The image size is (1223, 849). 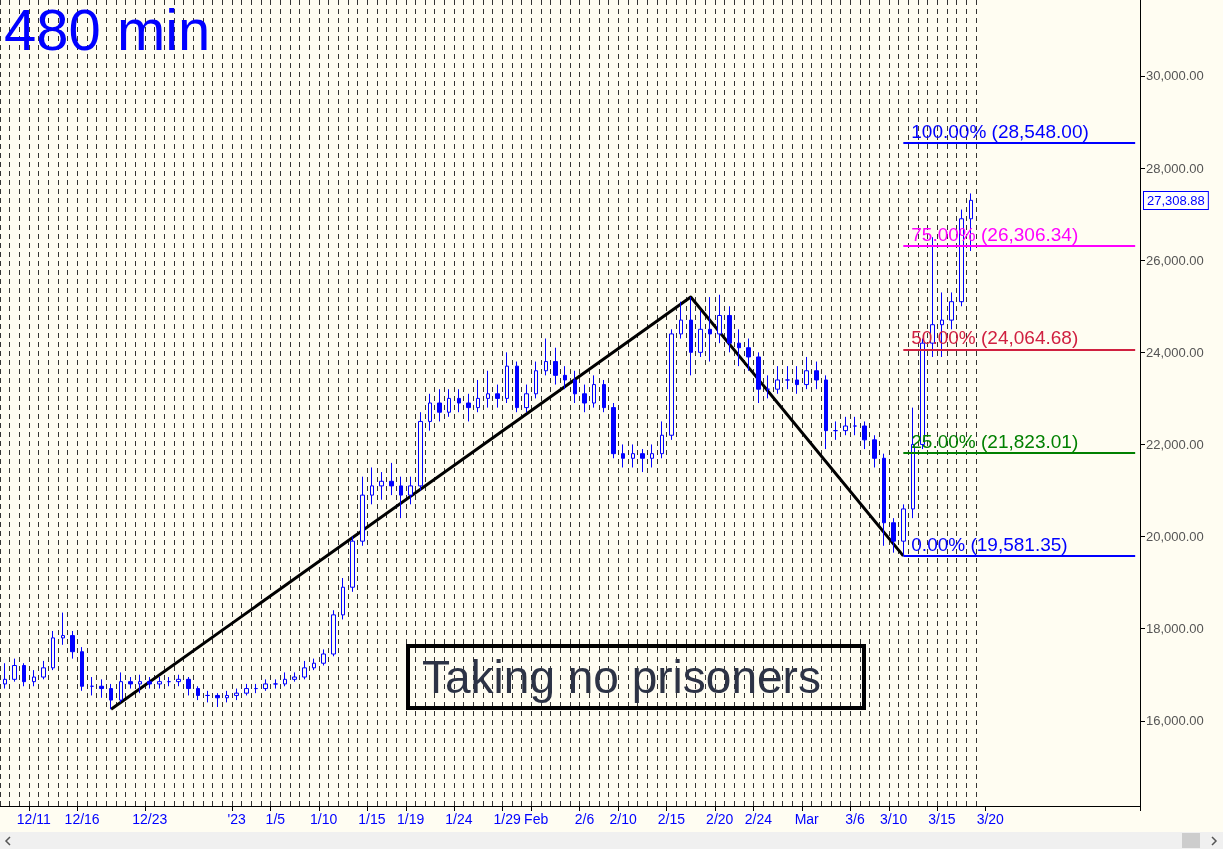 I want to click on y-tick-label: 30,000.00, so click(x=1175, y=76).